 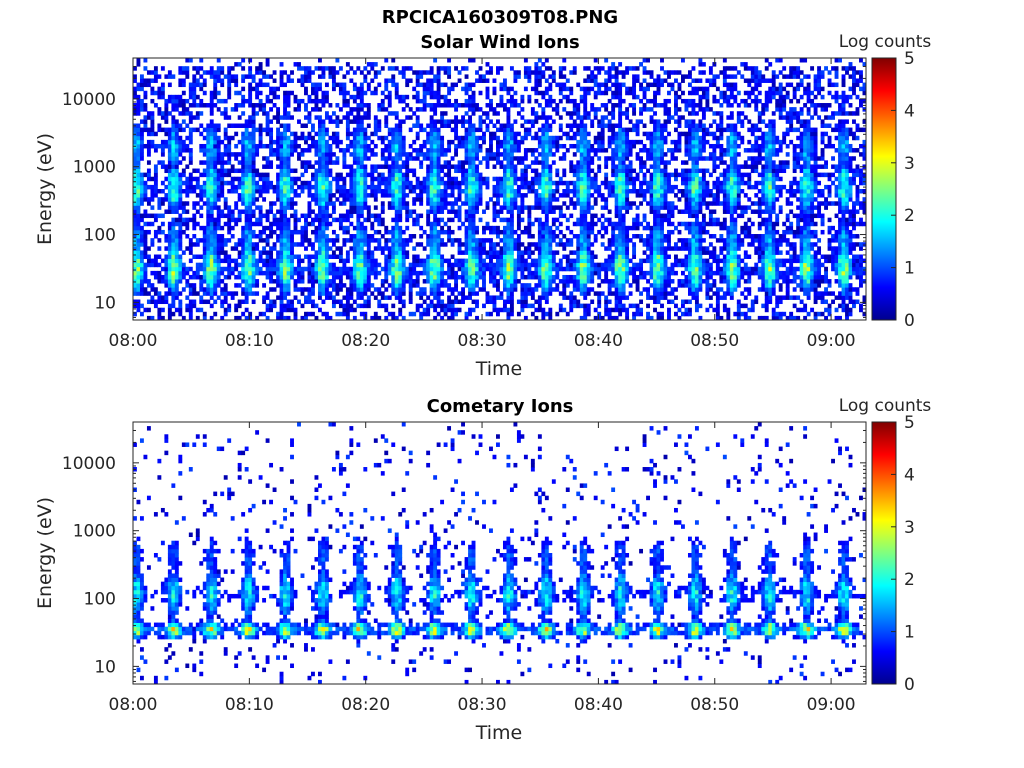 What do you see at coordinates (499, 369) in the screenshot?
I see `solar-wind-x-label: Time` at bounding box center [499, 369].